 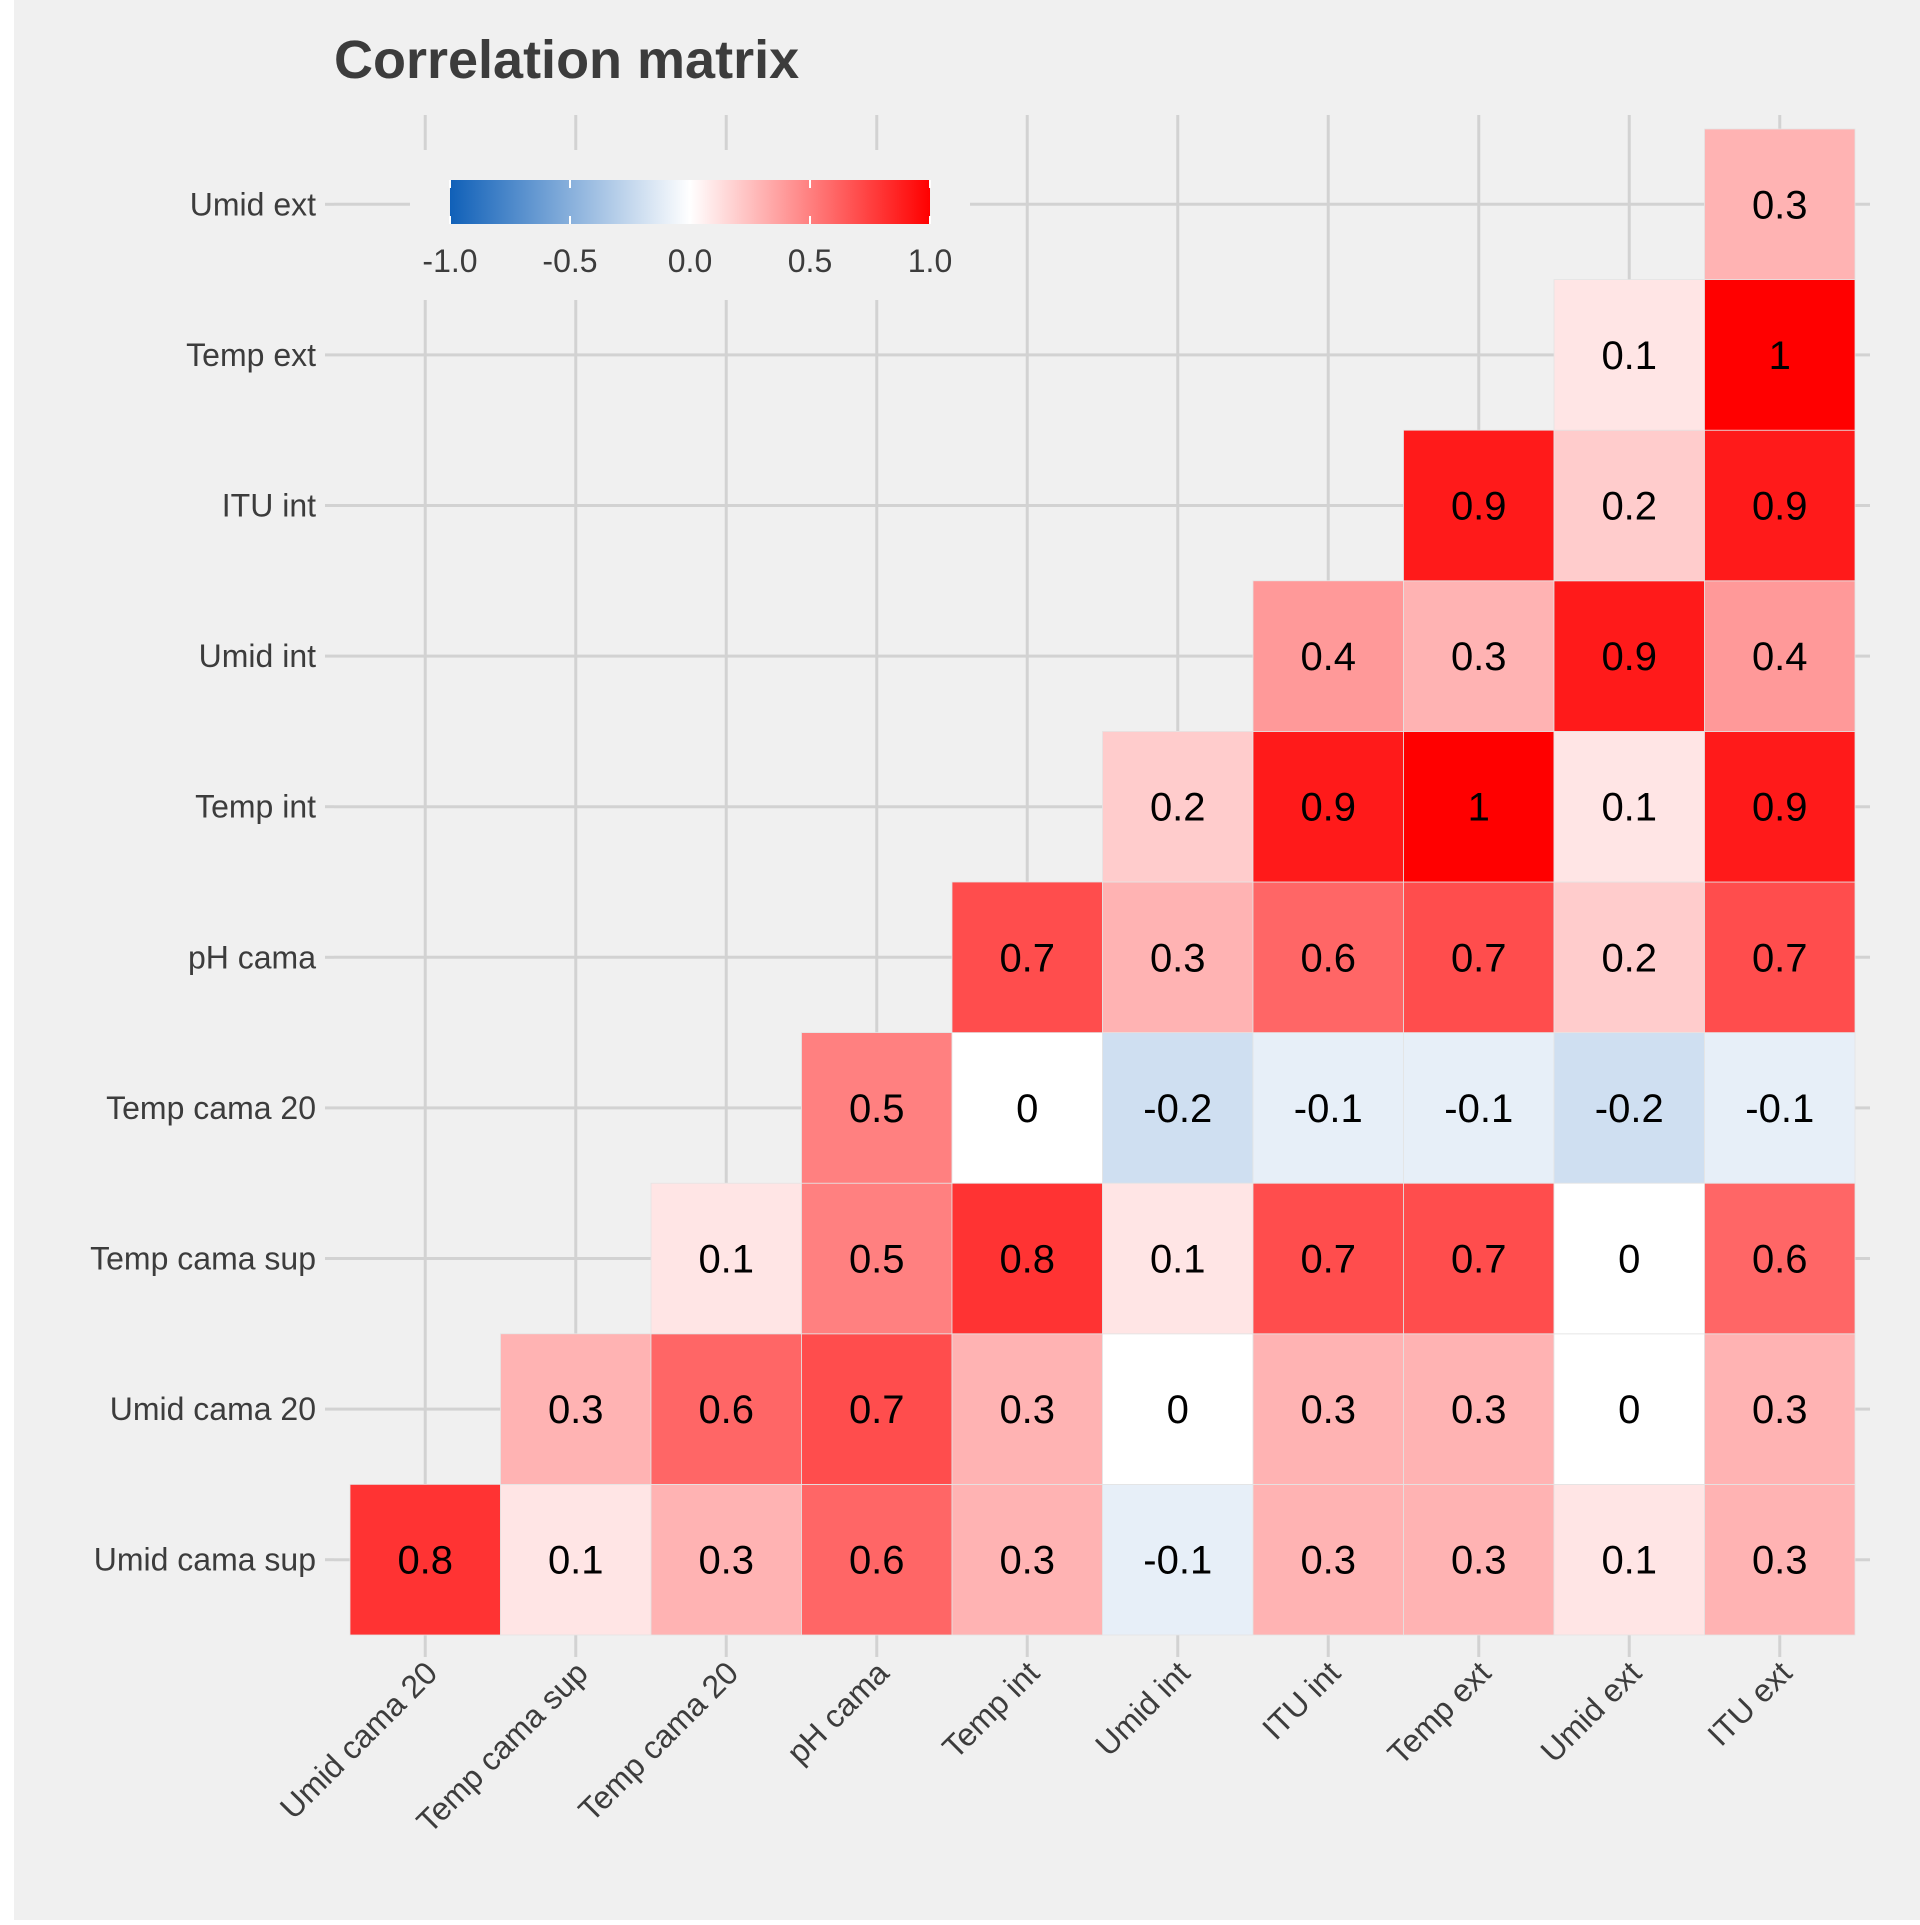 I want to click on y-tick-label-temp-int: Temp int, so click(x=255, y=807).